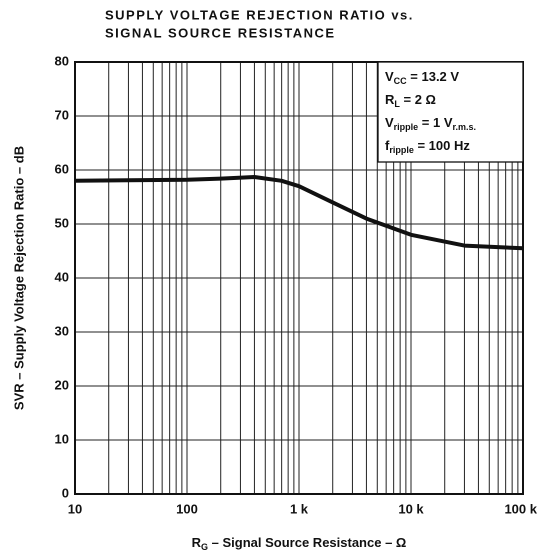 This screenshot has height=555, width=556. Describe the element at coordinates (307, 542) in the screenshot. I see `x-label-rest: – Signal Source Resistance – Ω` at that location.